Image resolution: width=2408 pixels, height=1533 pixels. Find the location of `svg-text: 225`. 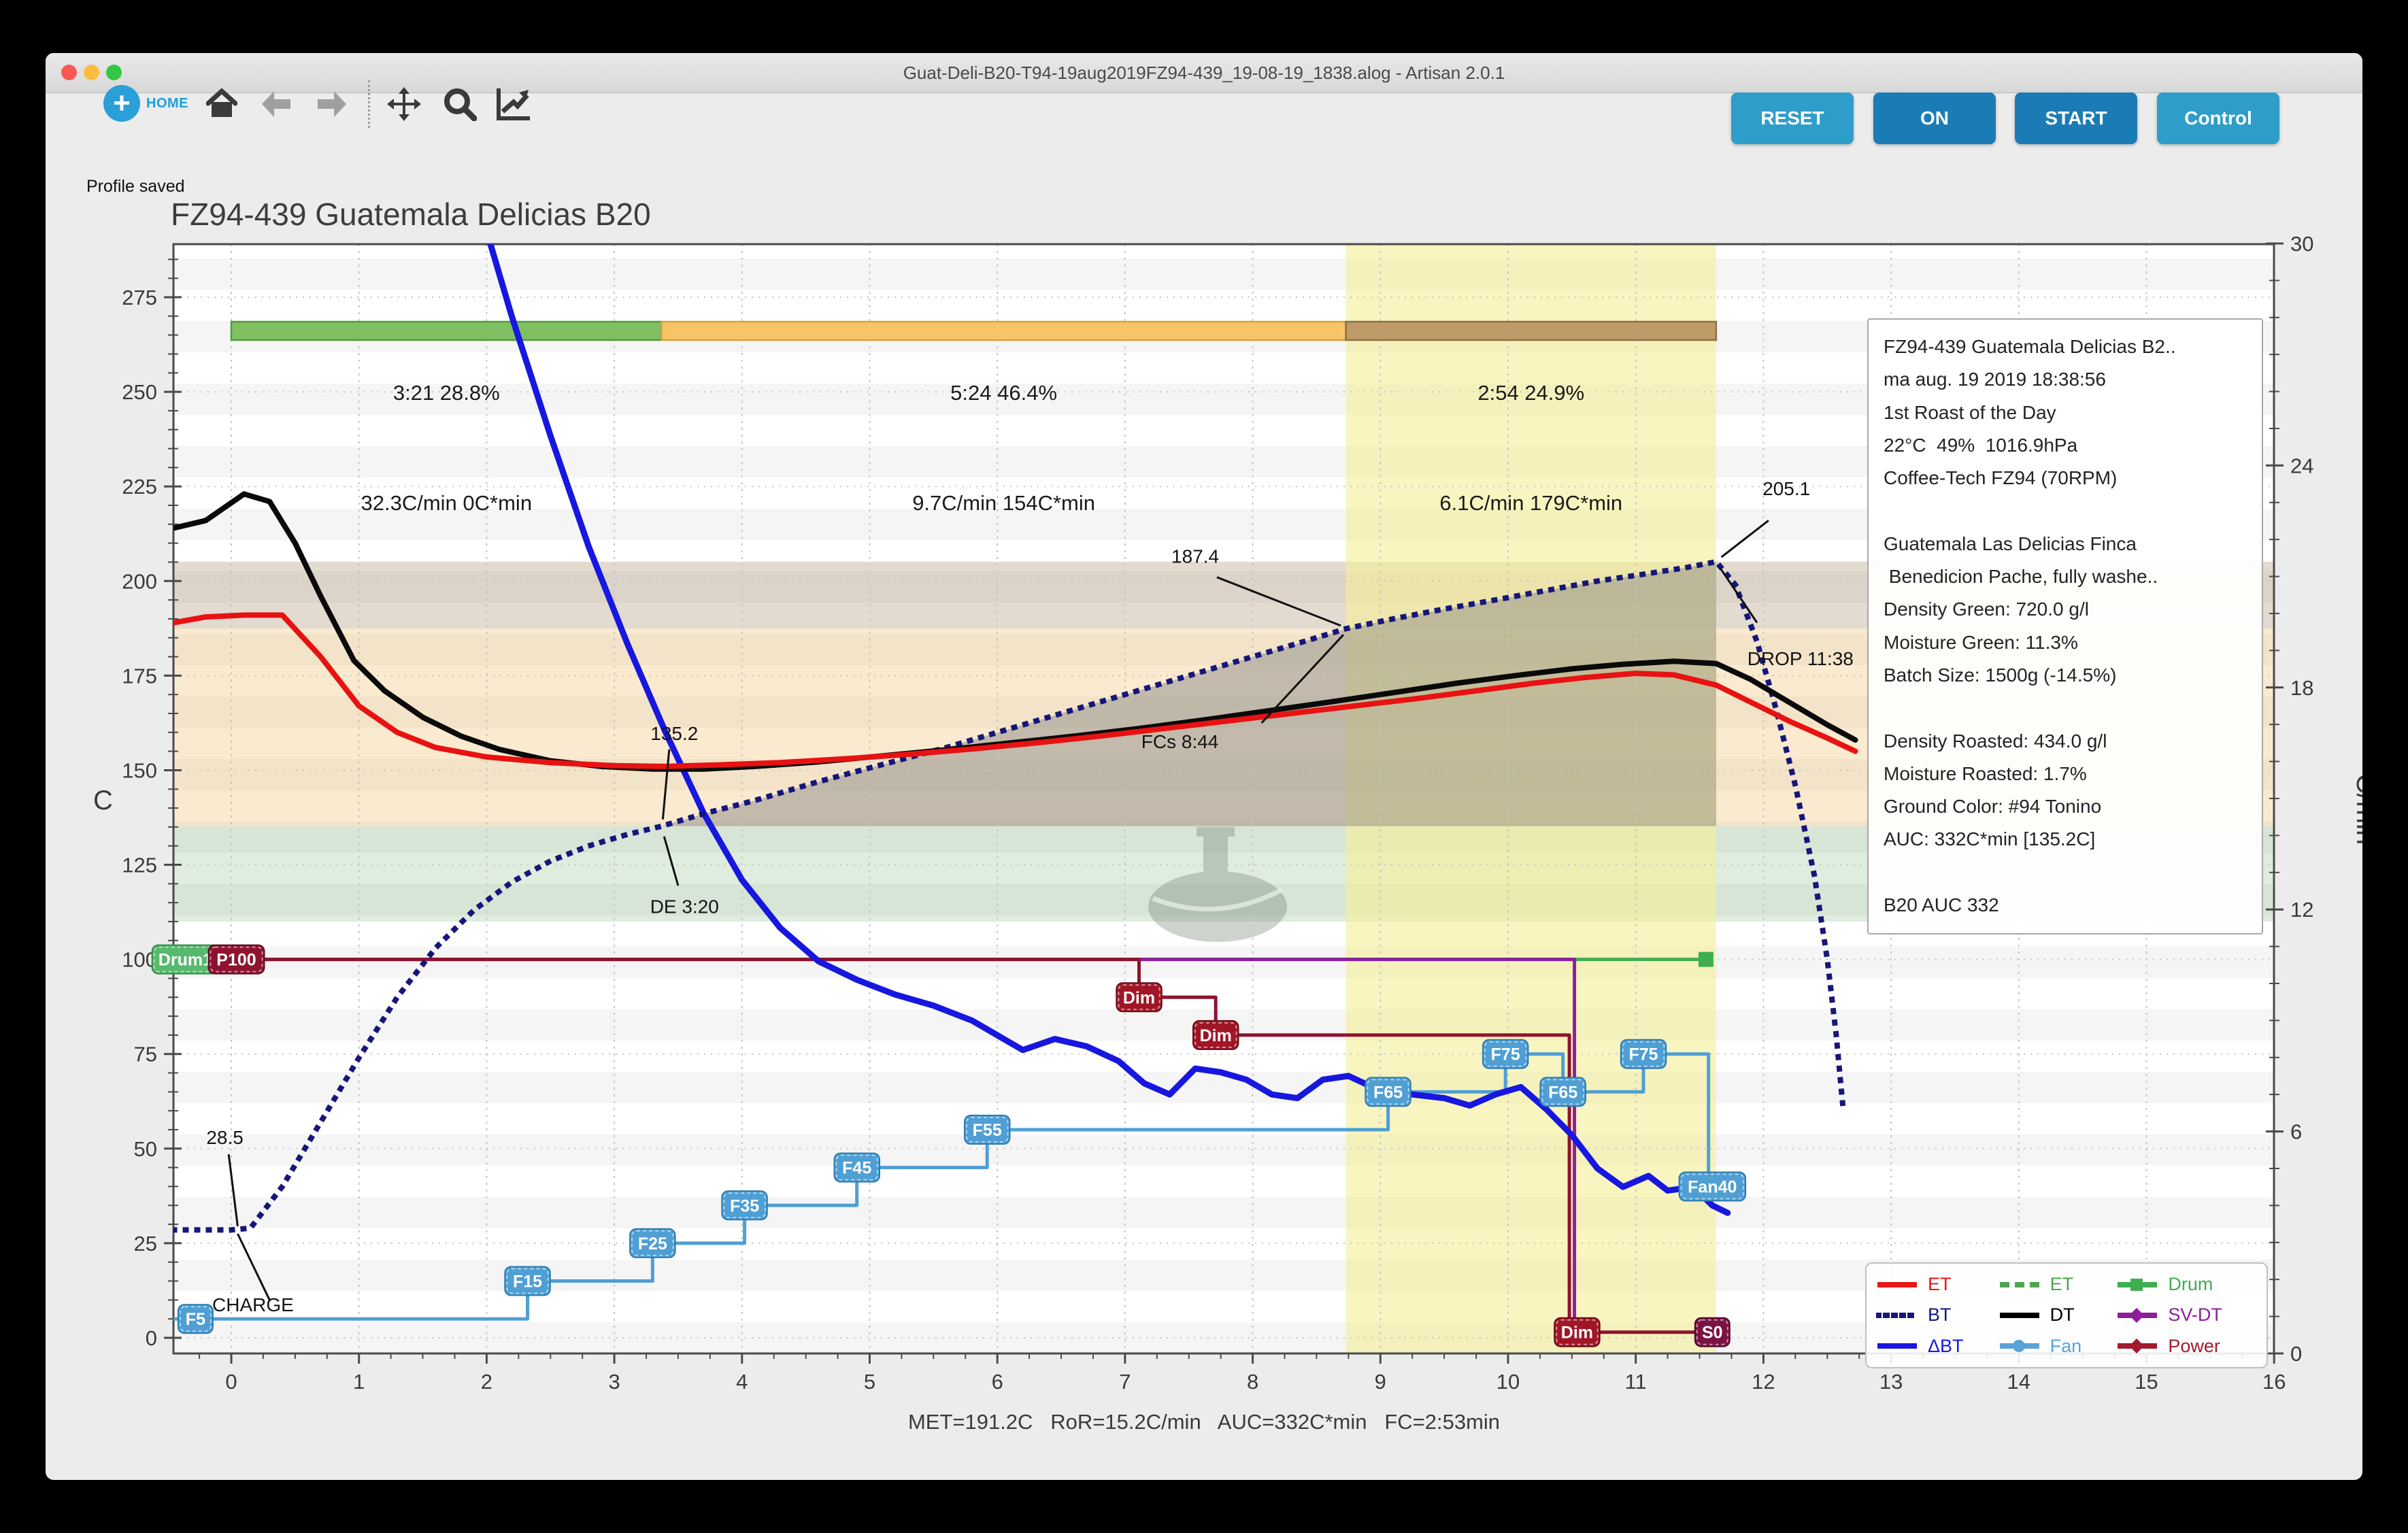

svg-text: 225 is located at coordinates (139, 487).